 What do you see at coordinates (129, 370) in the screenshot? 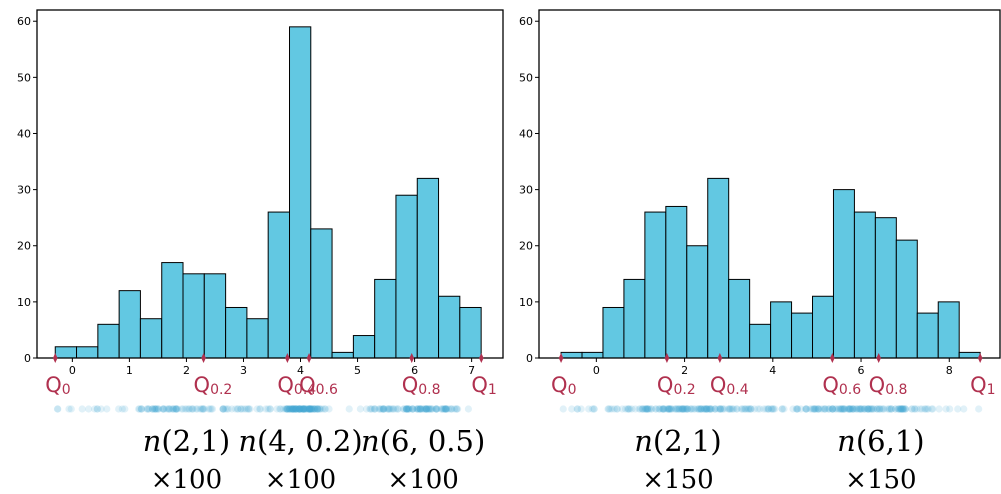
I see `x-tick-label: 1` at bounding box center [129, 370].